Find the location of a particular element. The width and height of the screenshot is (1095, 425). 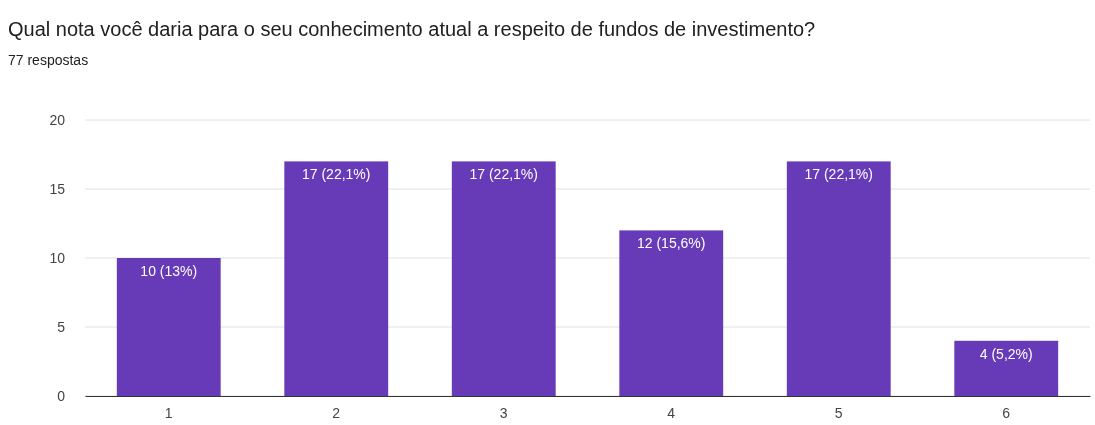

x-tick-label: 2 is located at coordinates (336, 412).